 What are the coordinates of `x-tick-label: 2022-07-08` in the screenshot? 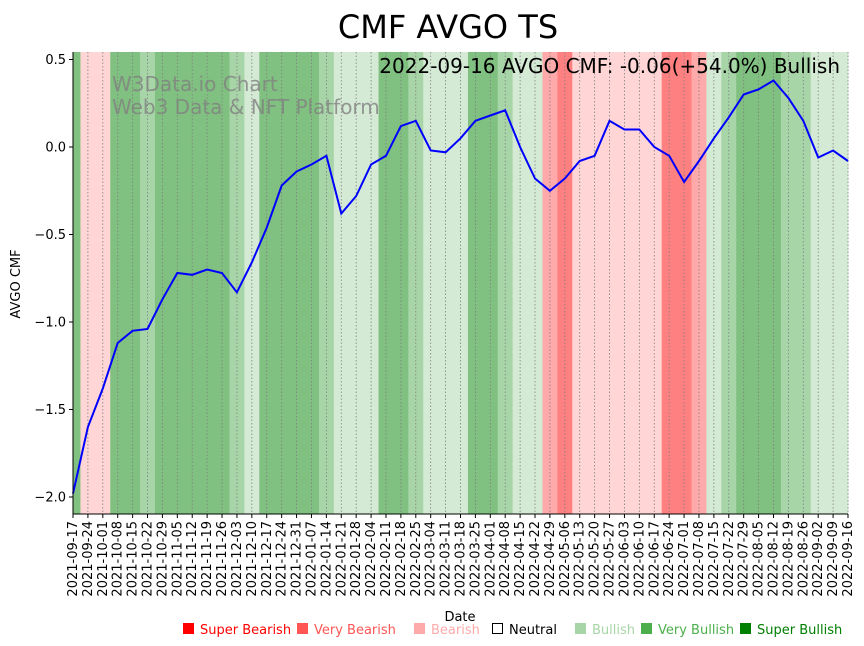 It's located at (699, 559).